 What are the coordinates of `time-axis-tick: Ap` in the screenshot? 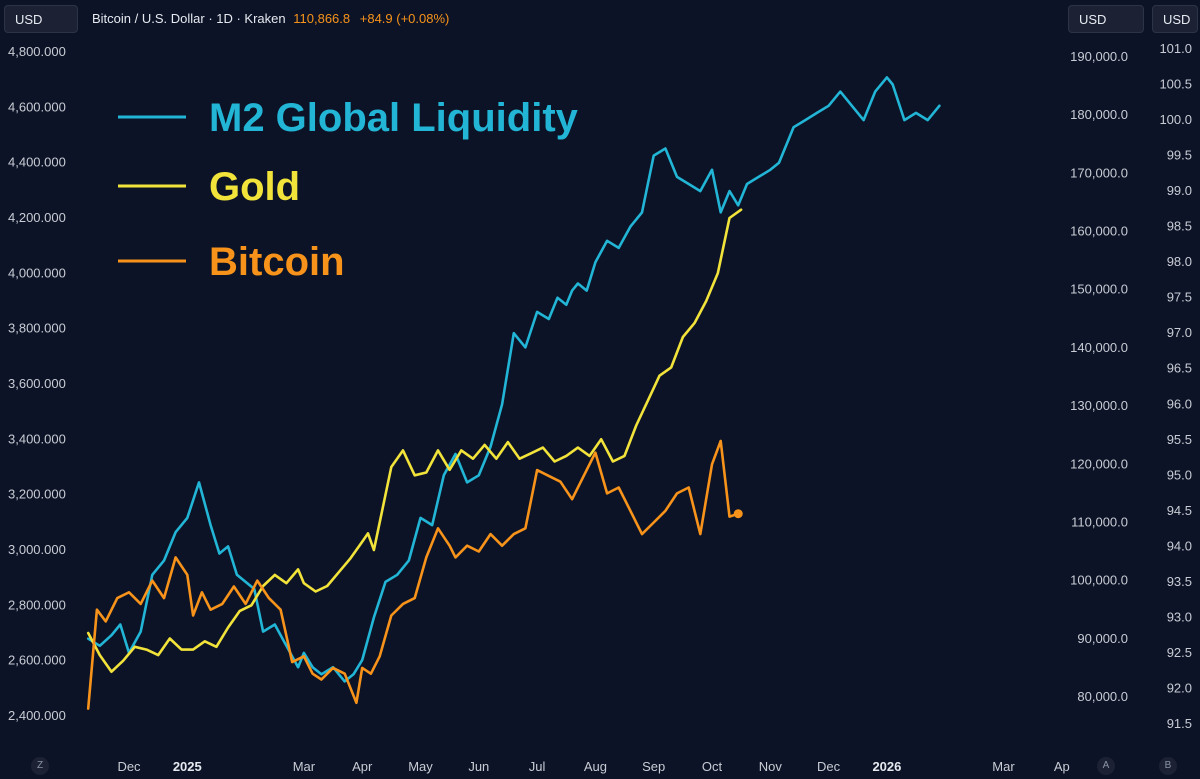 It's located at (1062, 766).